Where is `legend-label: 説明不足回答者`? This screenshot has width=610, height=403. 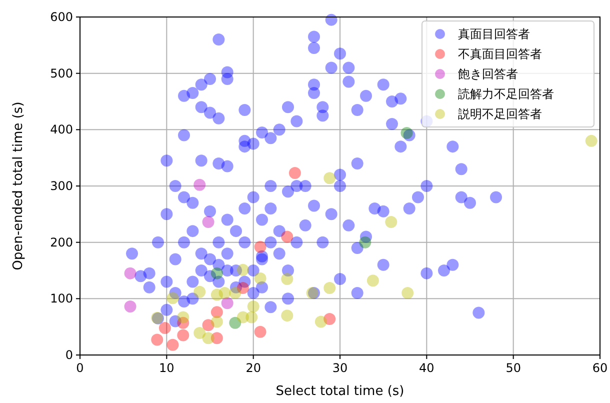
legend-label: 説明不足回答者 is located at coordinates (500, 114).